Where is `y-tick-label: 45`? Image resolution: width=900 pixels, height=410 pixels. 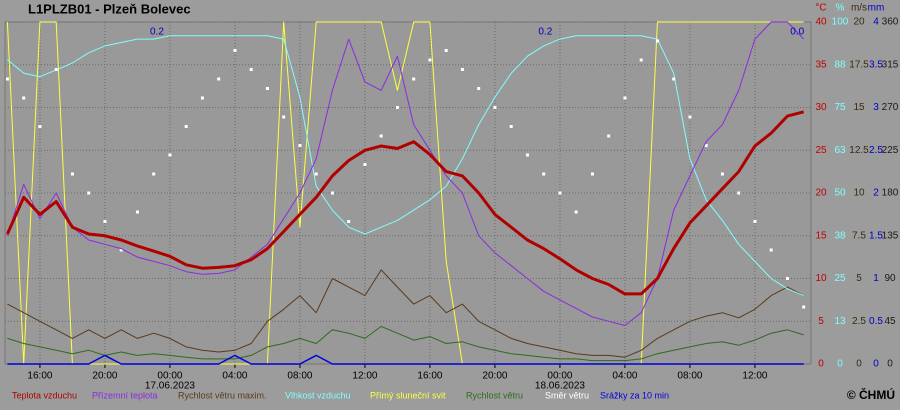 y-tick-label: 45 is located at coordinates (890, 321).